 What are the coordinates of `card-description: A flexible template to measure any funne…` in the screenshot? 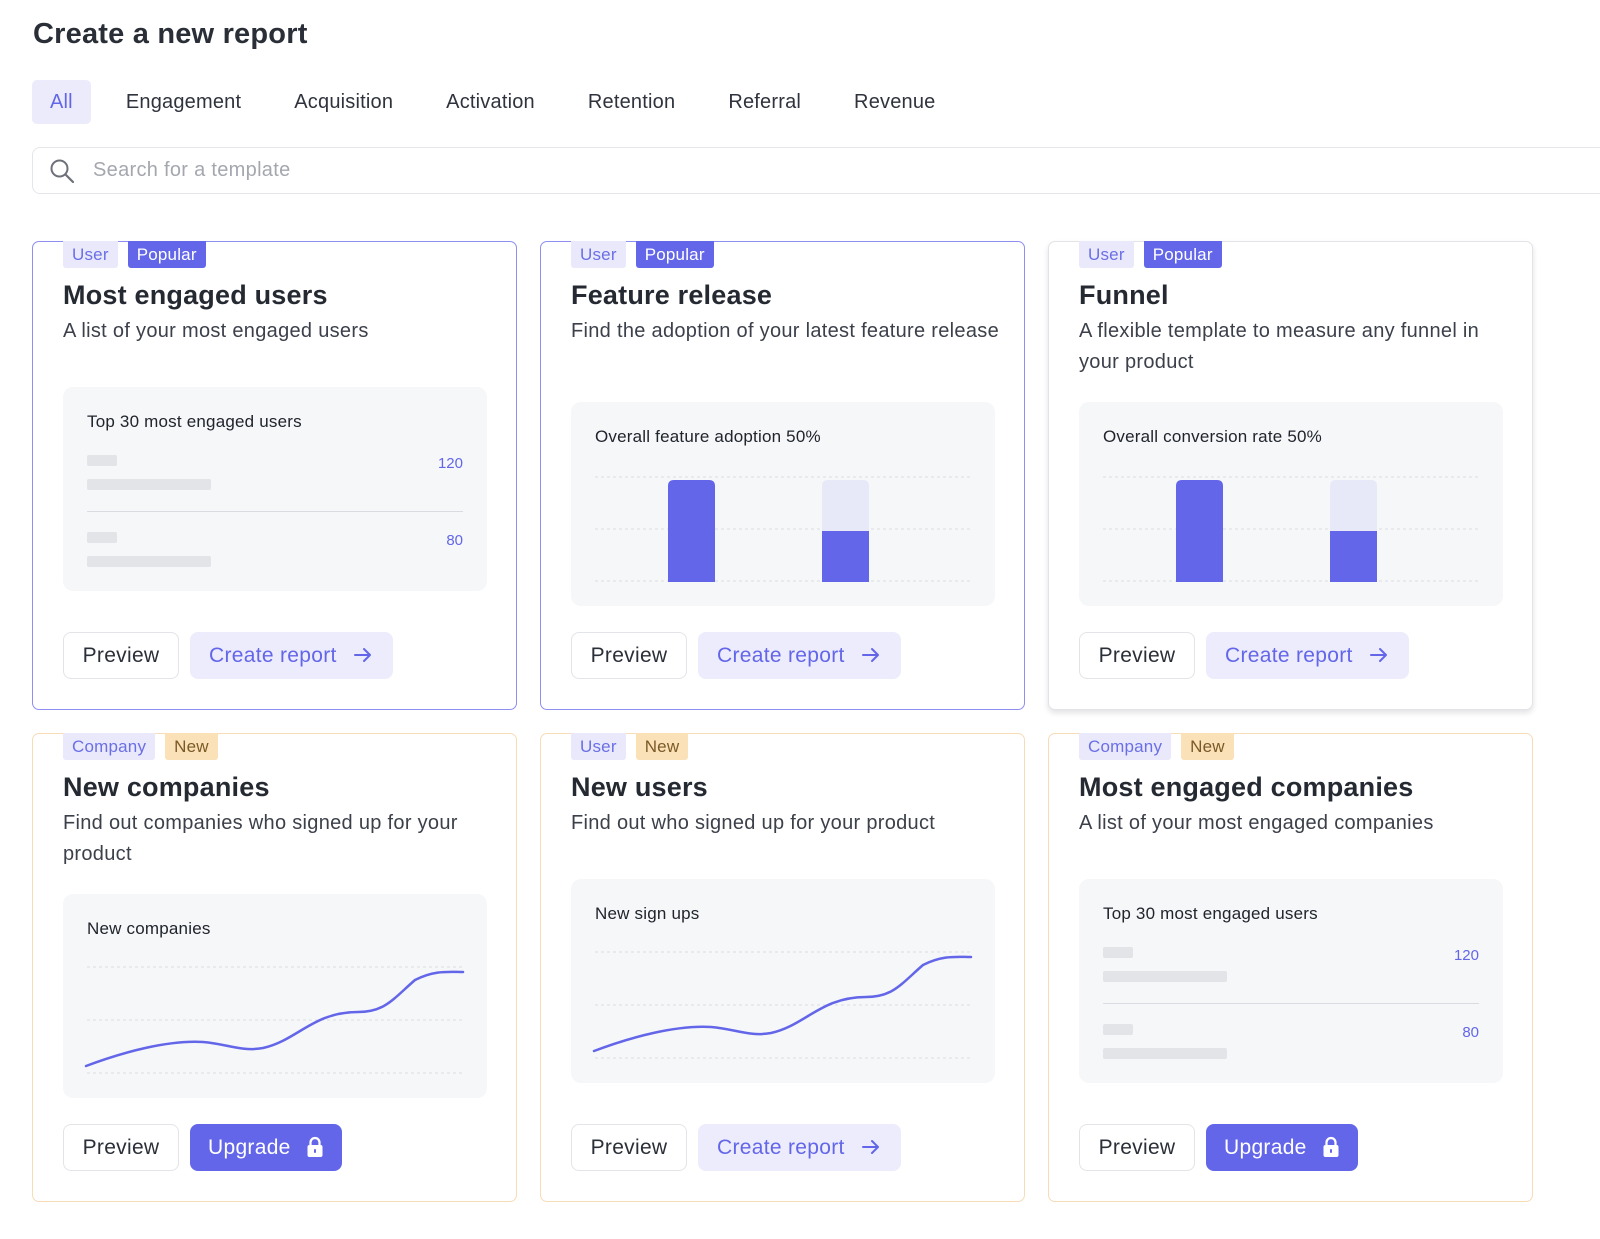 It's located at (1279, 346).